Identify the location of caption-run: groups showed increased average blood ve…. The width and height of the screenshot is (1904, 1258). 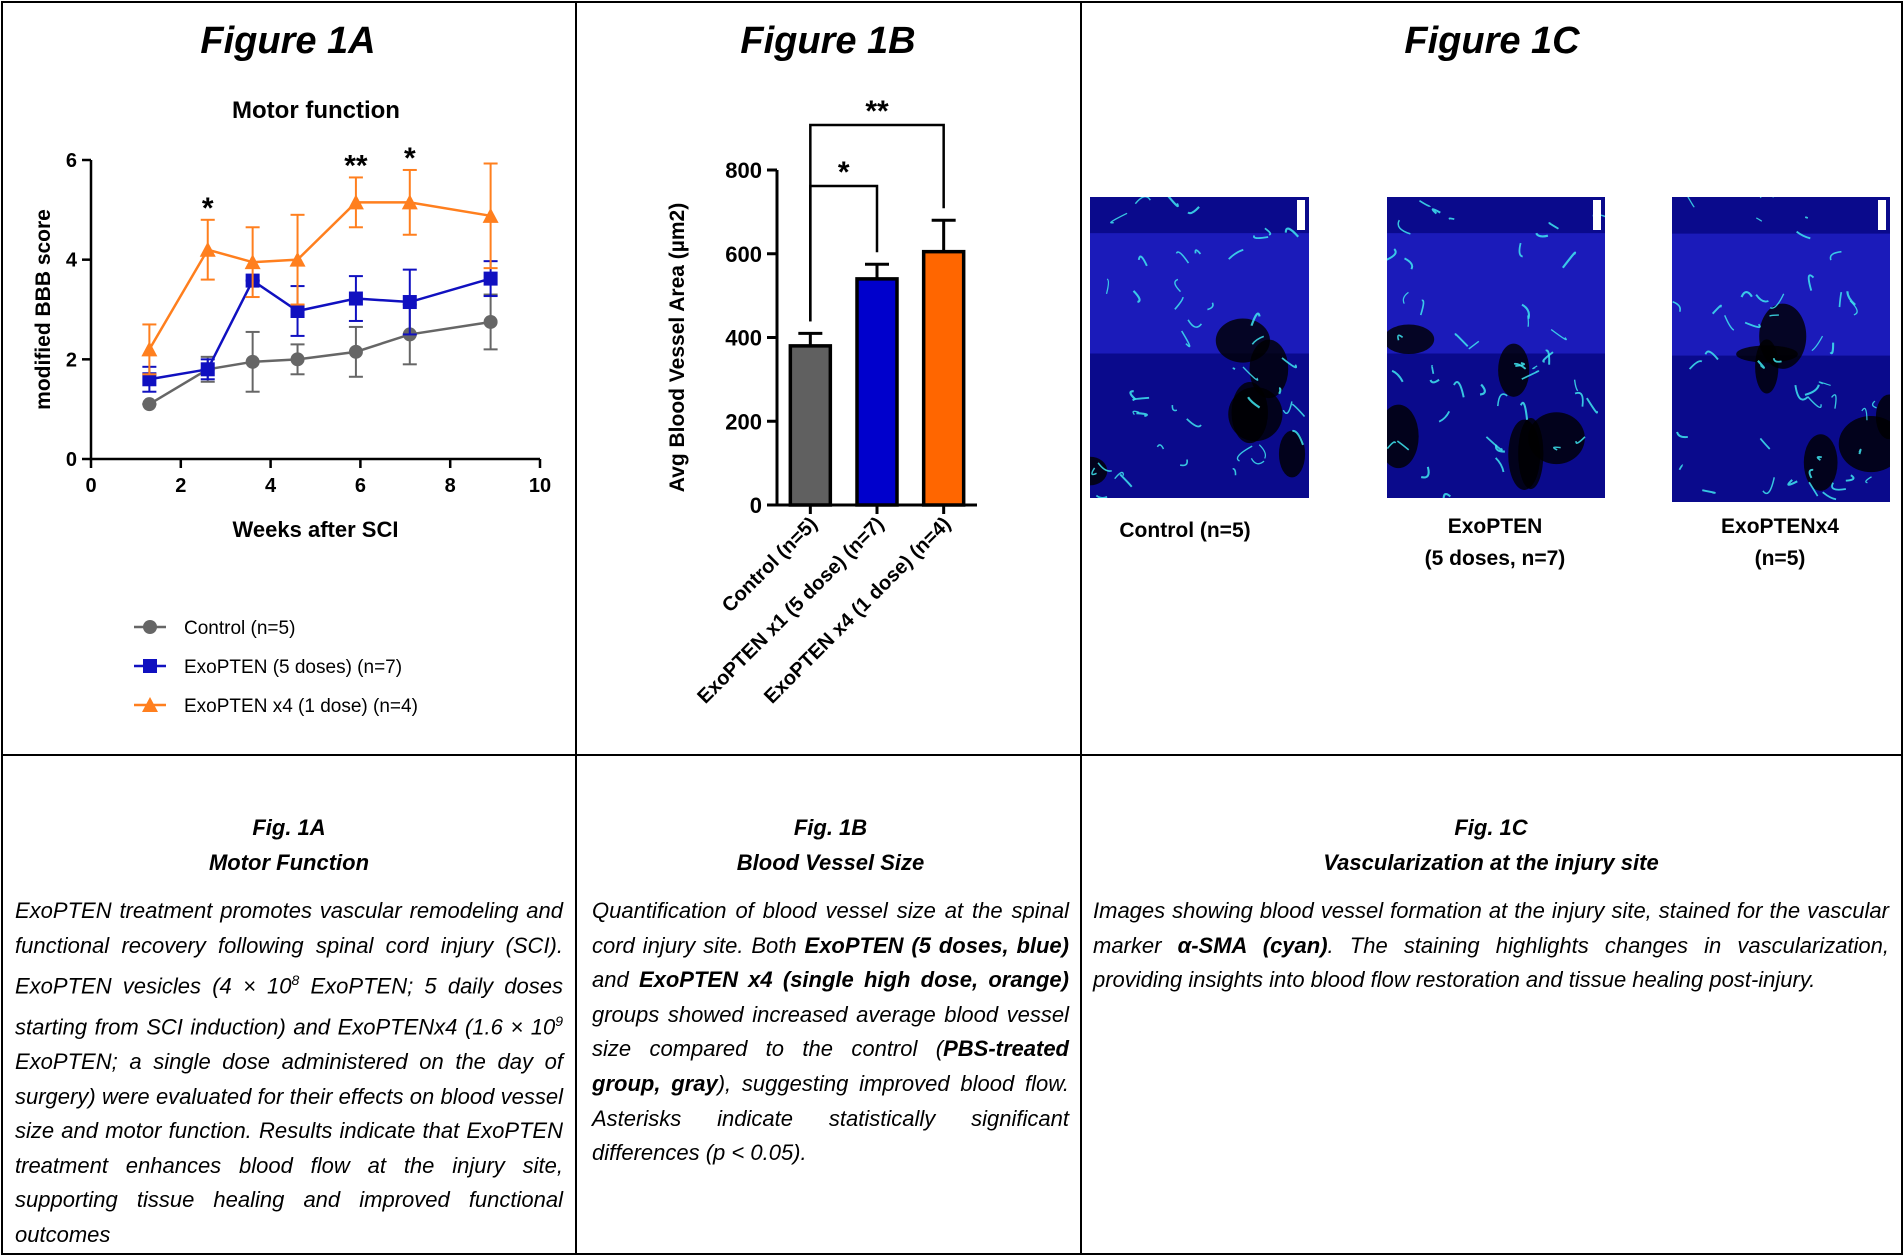
(830, 1031).